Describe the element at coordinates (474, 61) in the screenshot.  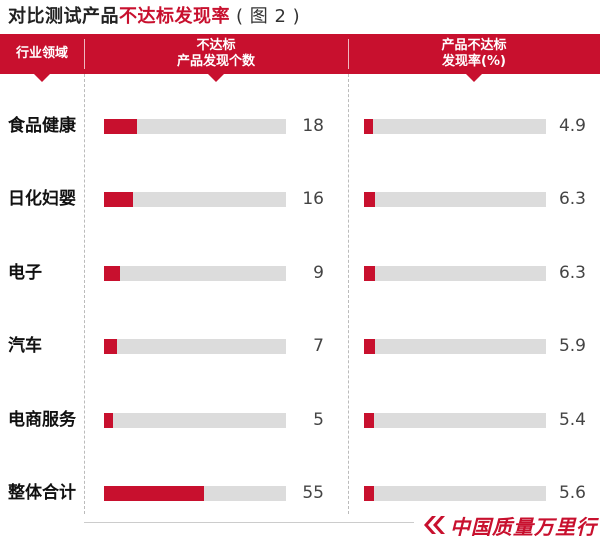
I see `header-rate-line2: 发现率(%)` at that location.